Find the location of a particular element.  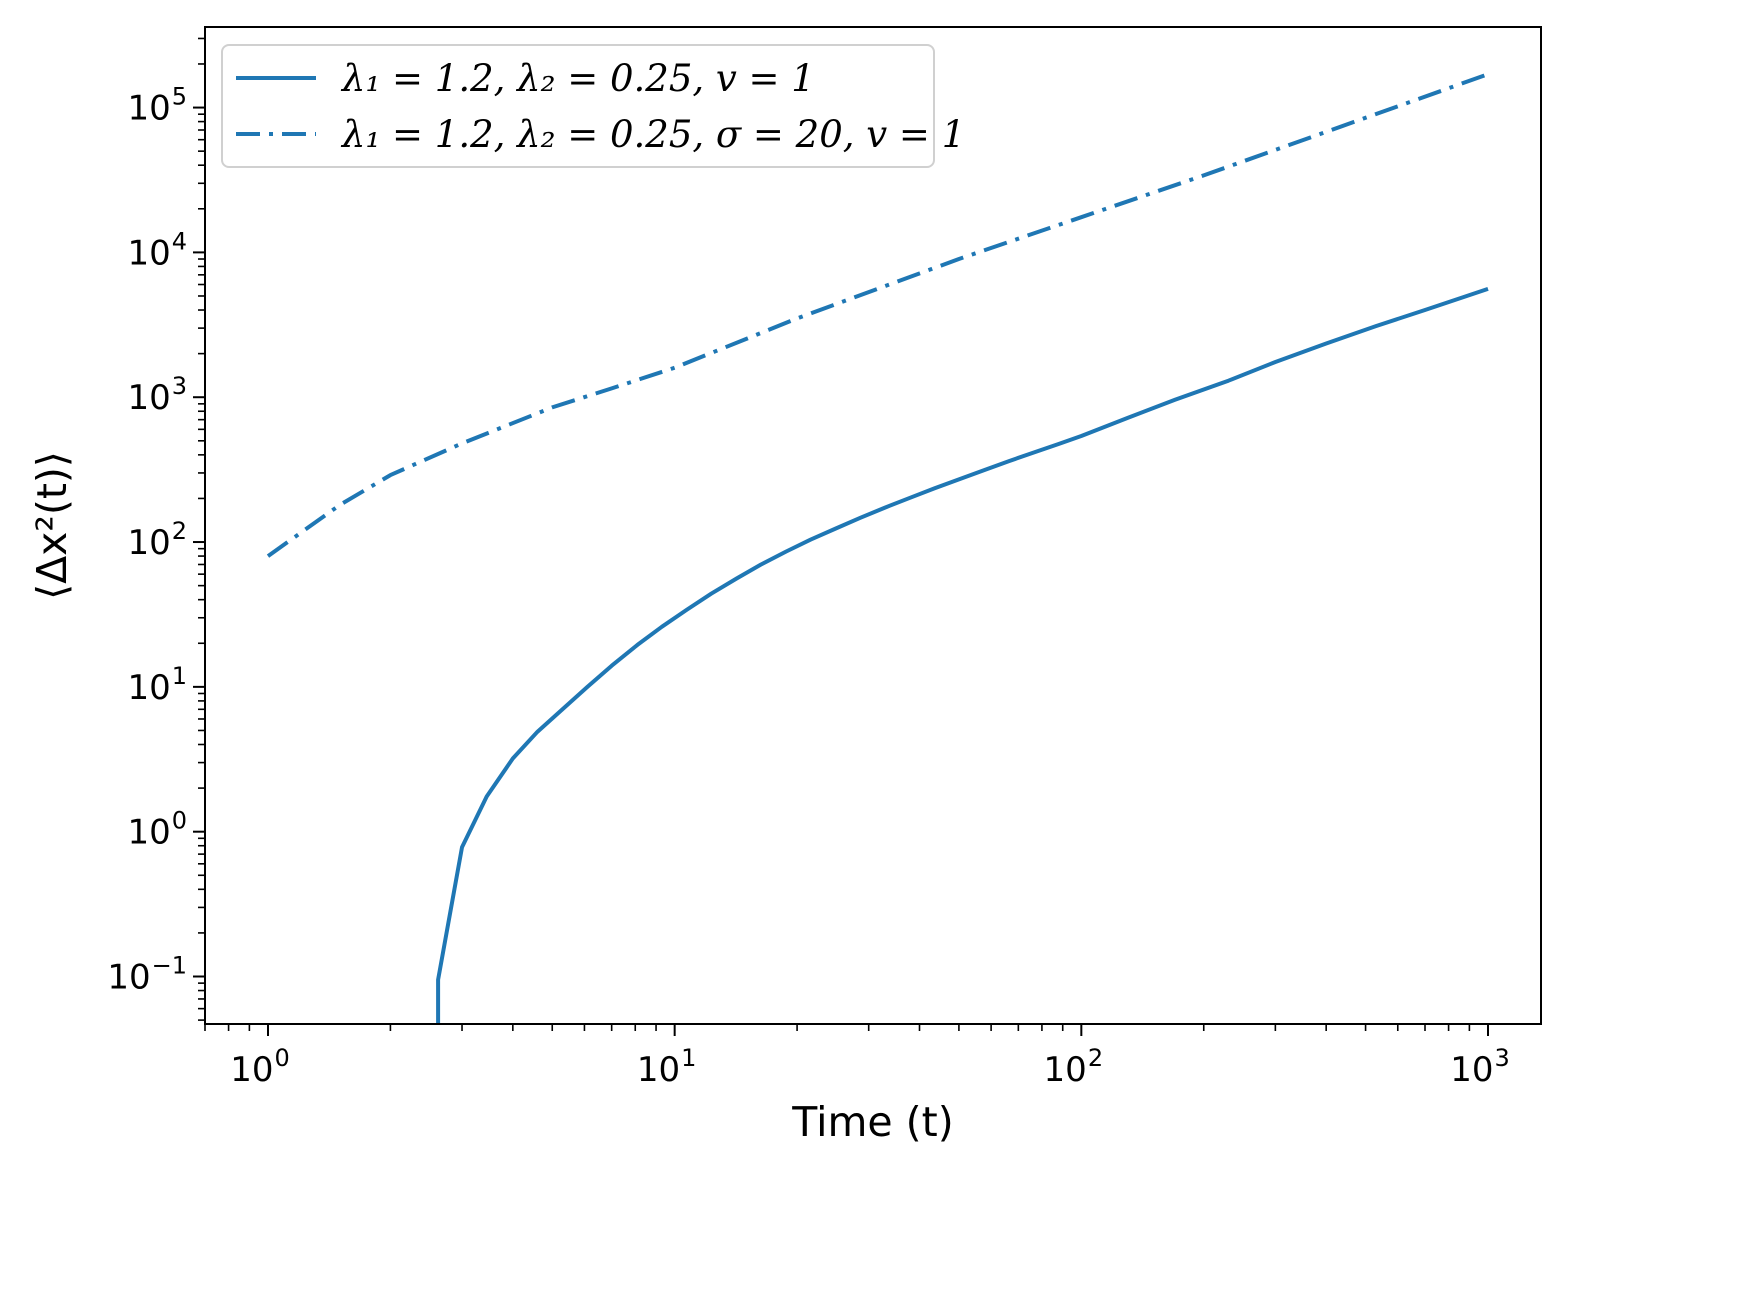

y-tick-exponent: 2 is located at coordinates (179, 531).